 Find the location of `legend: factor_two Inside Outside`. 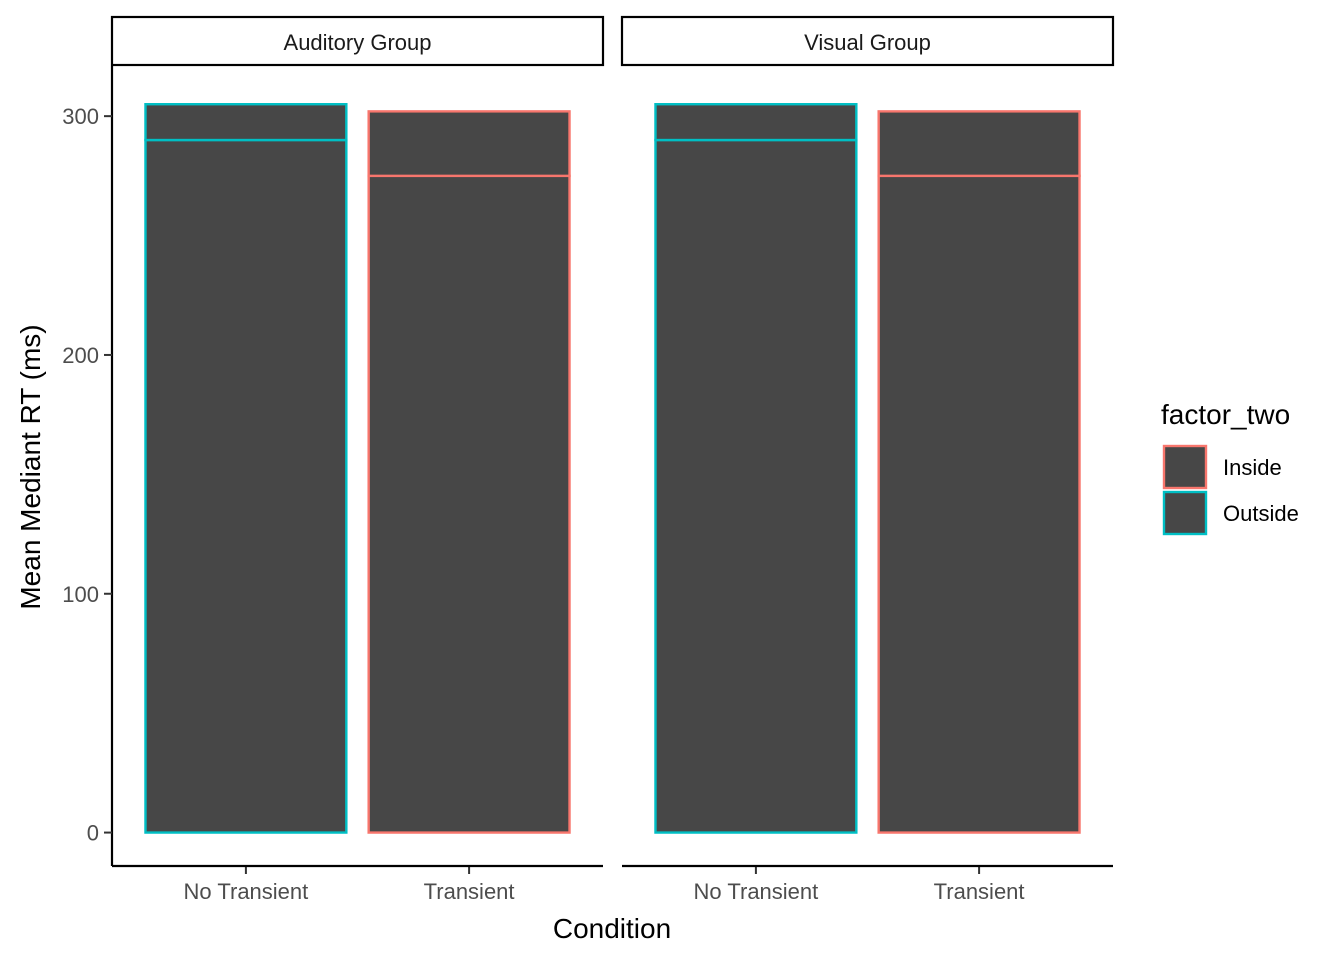

legend: factor_two Inside Outside is located at coordinates (1230, 467).